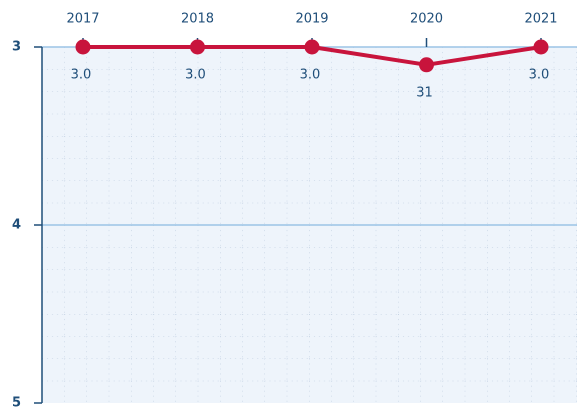 The width and height of the screenshot is (577, 412). Describe the element at coordinates (311, 19) in the screenshot. I see `x-tick-label: 2019` at that location.